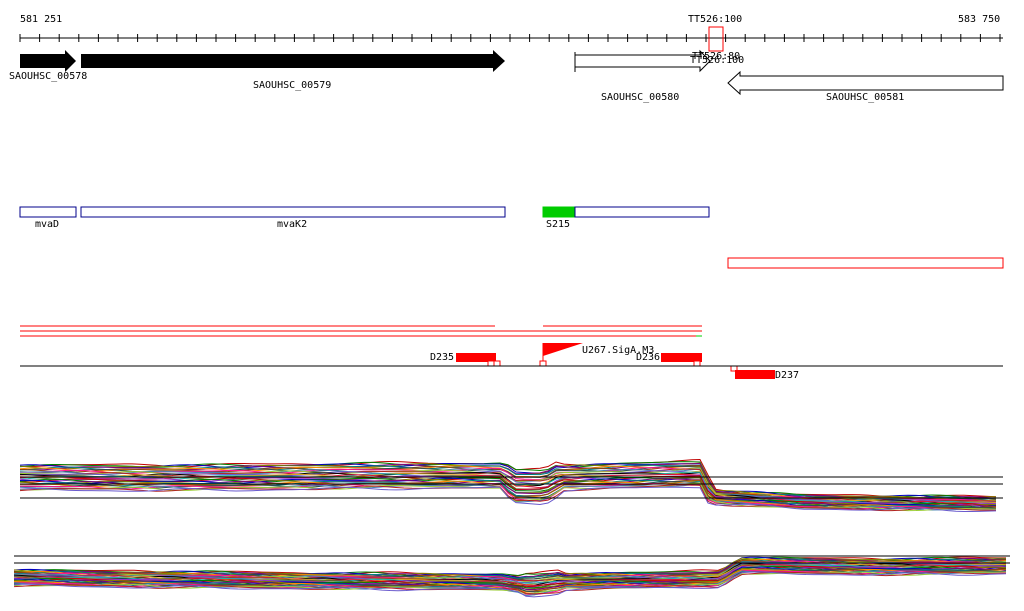 This screenshot has width=1024, height=611. What do you see at coordinates (715, 19) in the screenshot?
I see `ruler-marker-label: TT526:100` at bounding box center [715, 19].